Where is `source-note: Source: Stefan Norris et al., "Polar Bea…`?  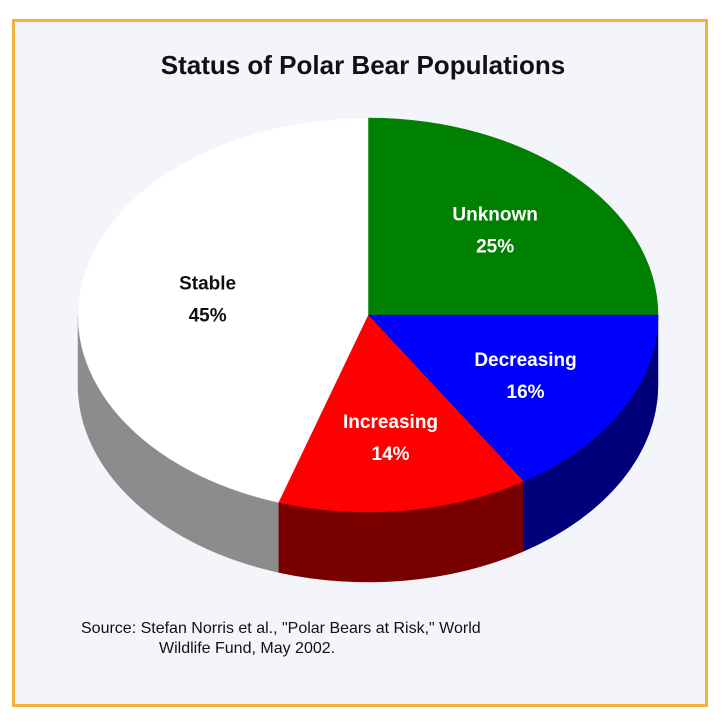
source-note: Source: Stefan Norris et al., "Polar Bea… is located at coordinates (281, 639).